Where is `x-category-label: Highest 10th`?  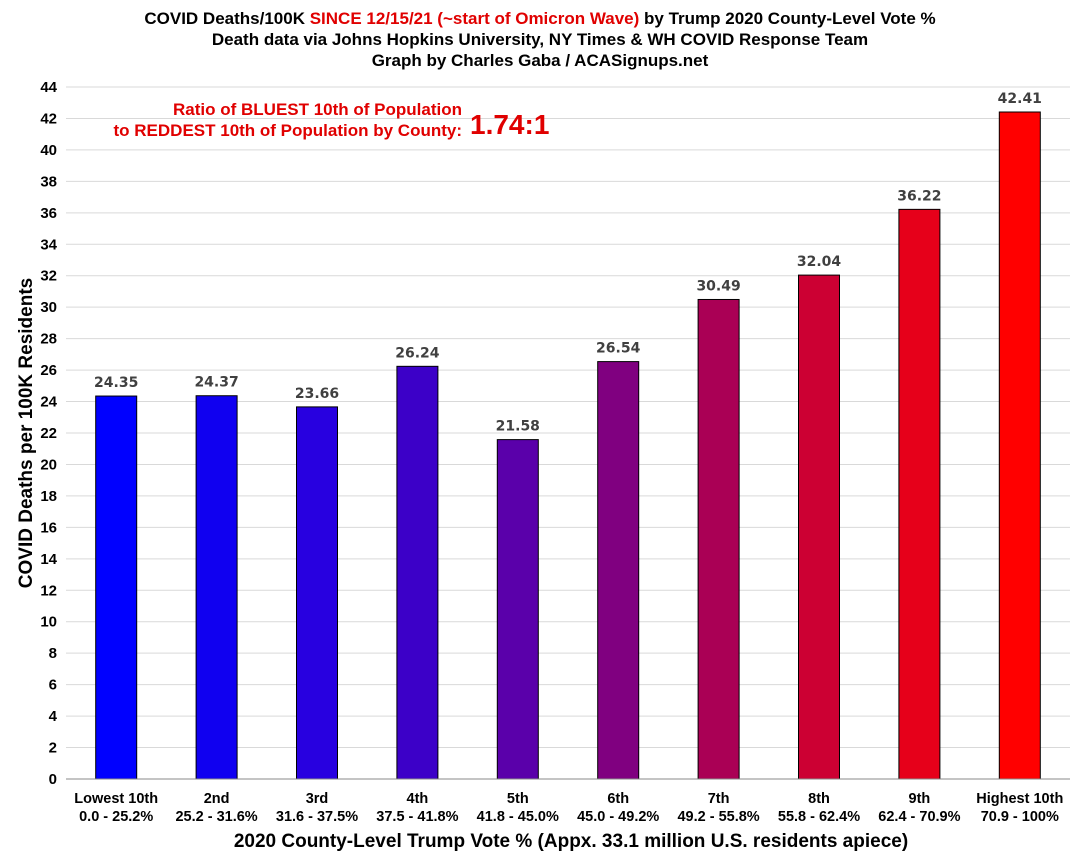 x-category-label: Highest 10th is located at coordinates (1019, 799).